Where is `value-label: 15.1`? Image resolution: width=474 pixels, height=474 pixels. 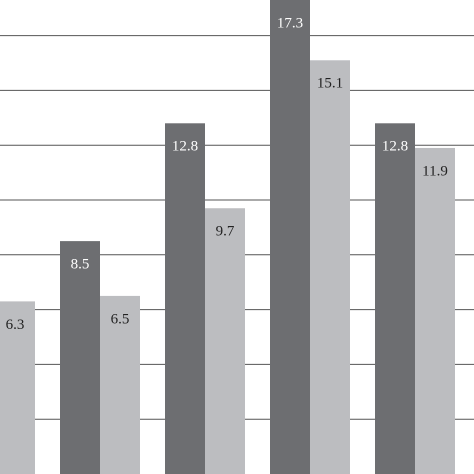 value-label: 15.1 is located at coordinates (330, 84).